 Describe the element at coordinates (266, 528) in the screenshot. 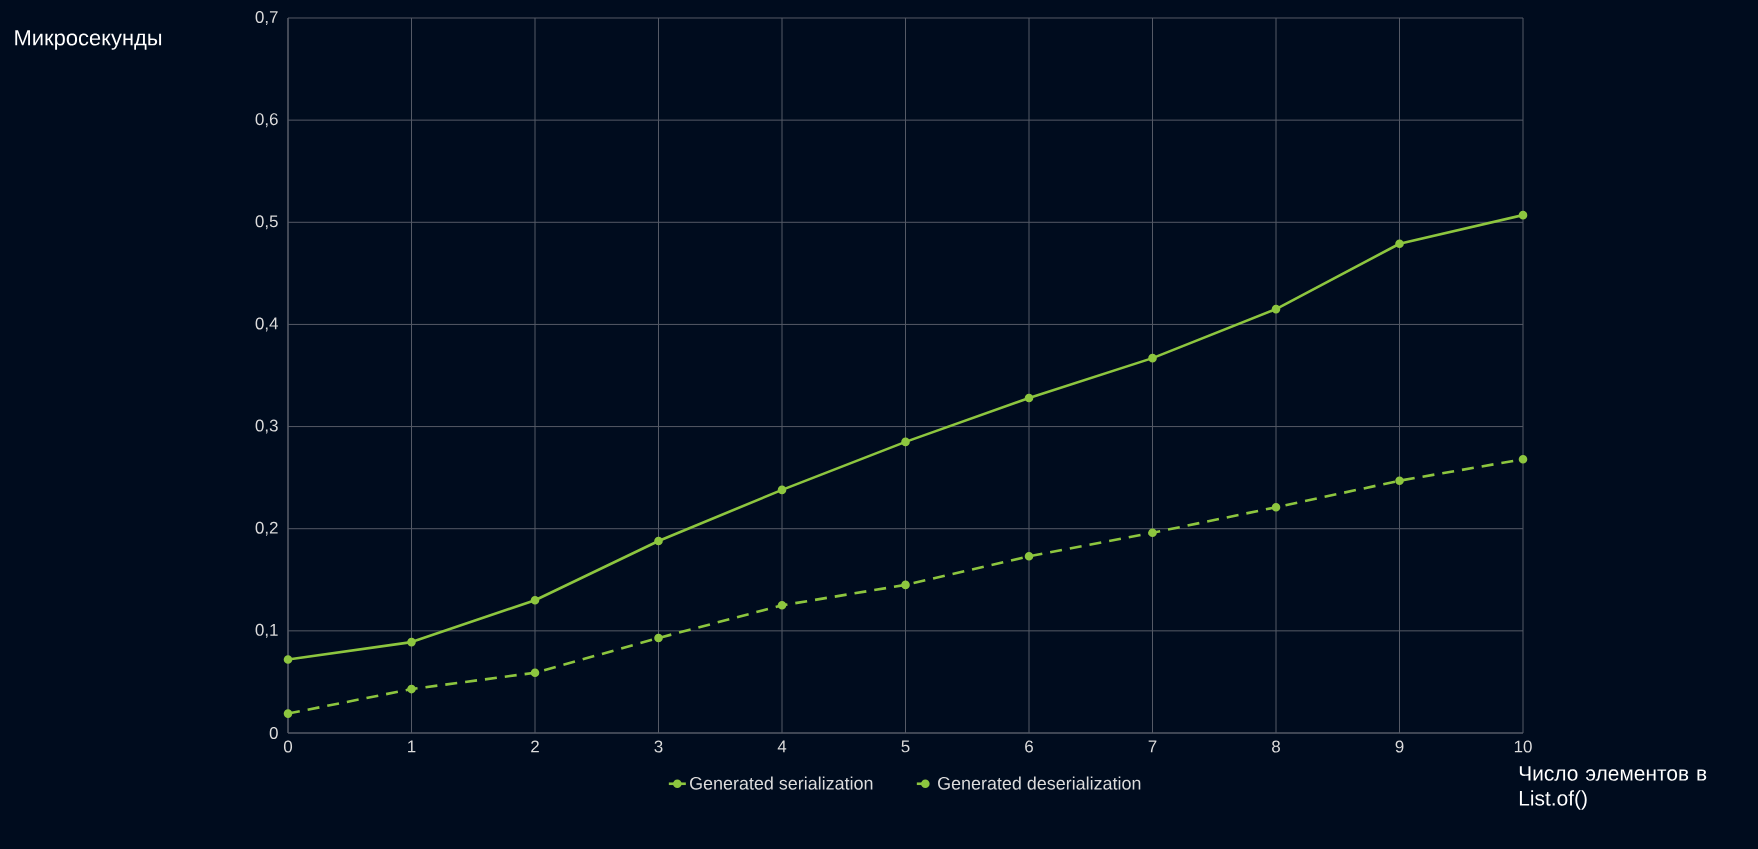

I see `y-tick-label: 0,2` at that location.